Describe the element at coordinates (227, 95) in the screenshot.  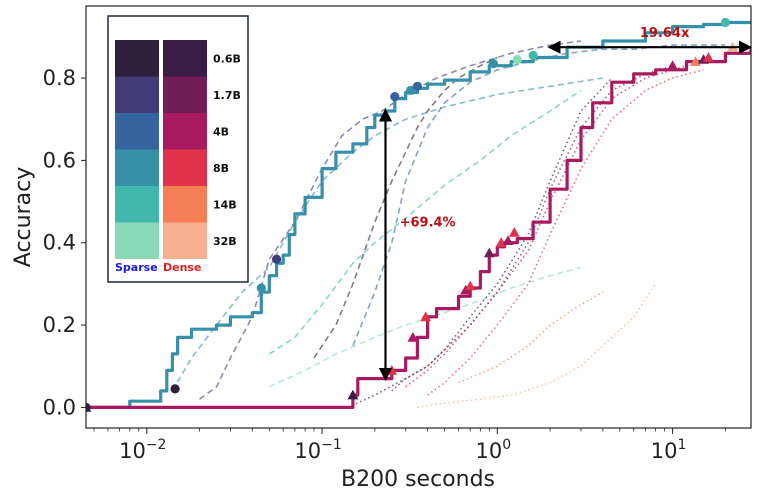
I see `legend-size-label: 1.7B` at that location.